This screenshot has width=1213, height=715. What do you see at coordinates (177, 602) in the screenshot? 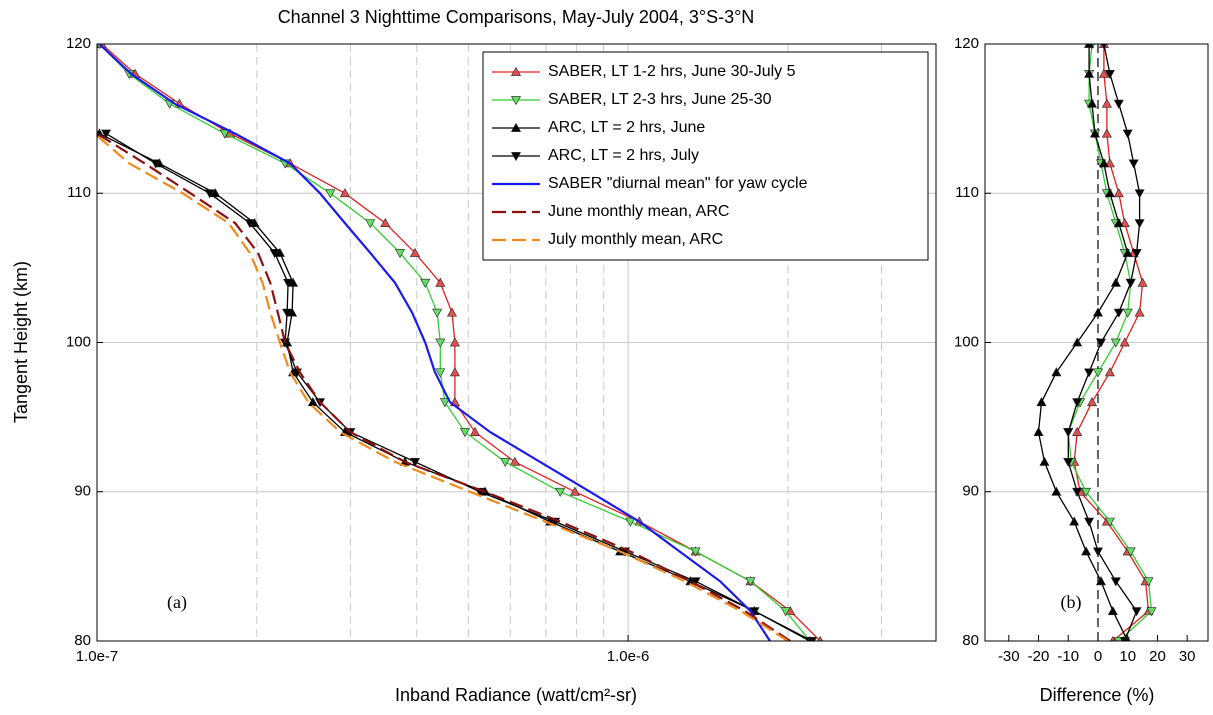
I see `panel-label: (a)` at bounding box center [177, 602].